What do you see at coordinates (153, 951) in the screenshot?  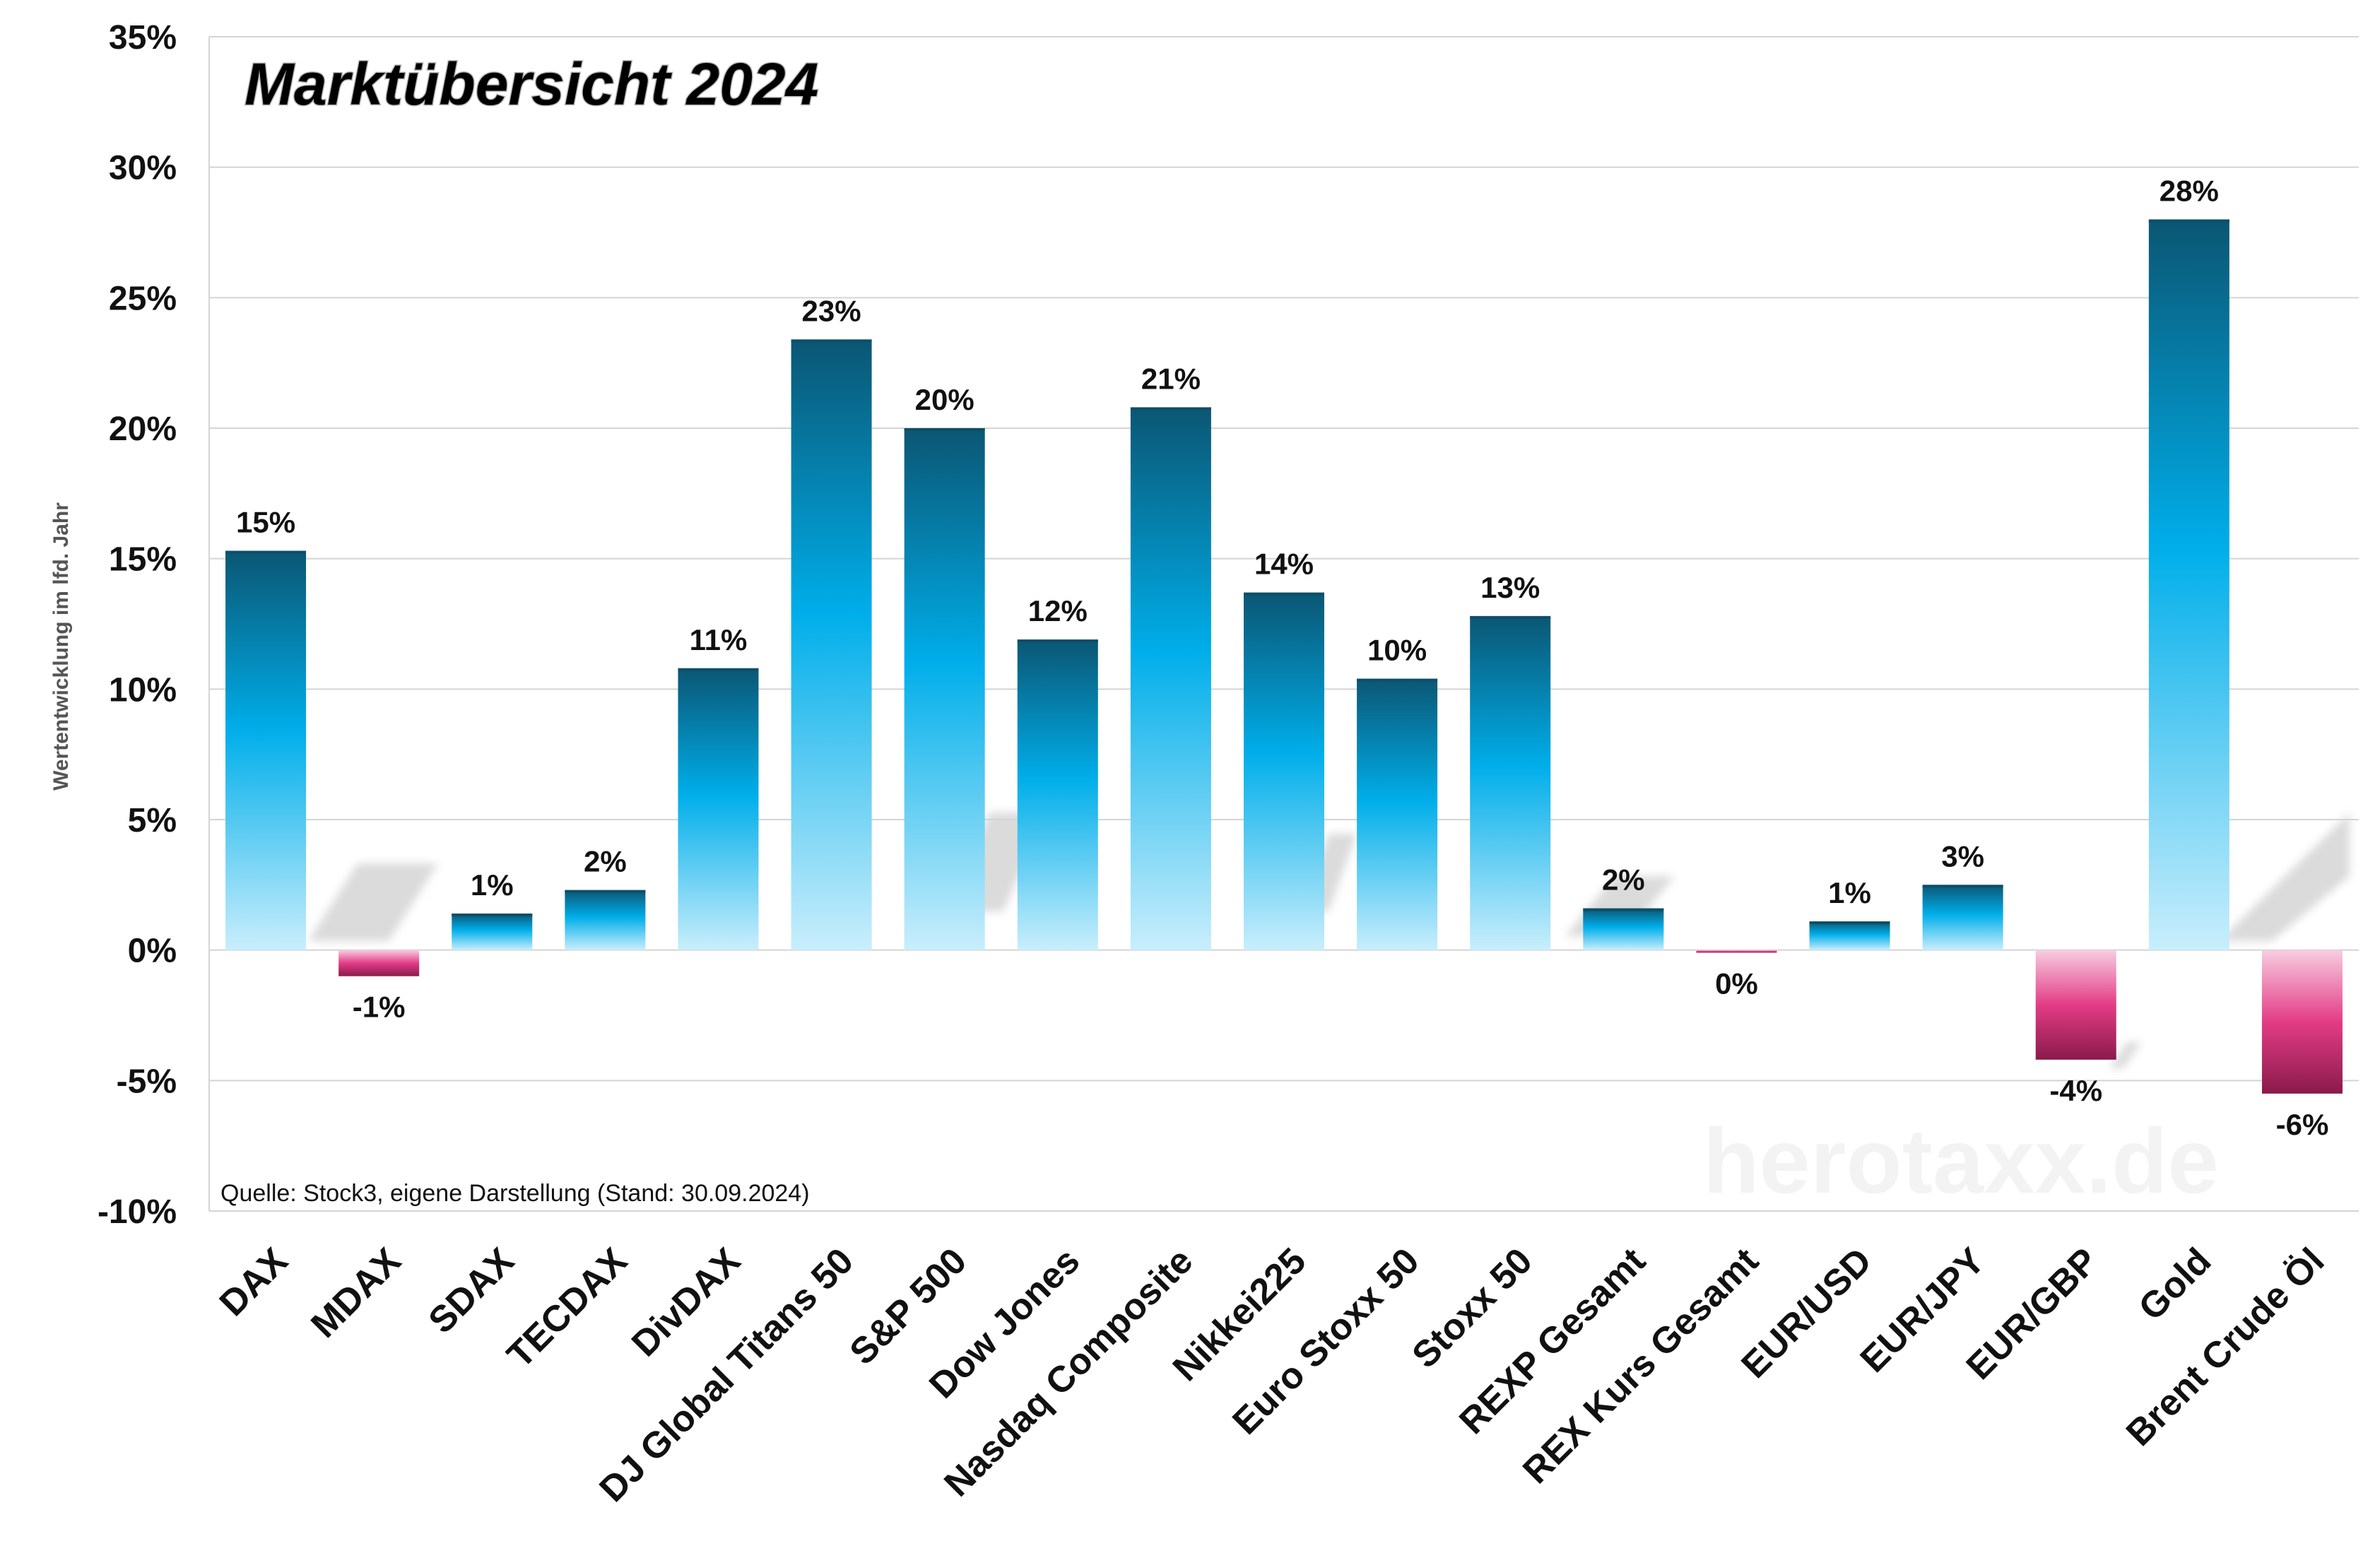 I see `y-tick-label: 0%` at bounding box center [153, 951].